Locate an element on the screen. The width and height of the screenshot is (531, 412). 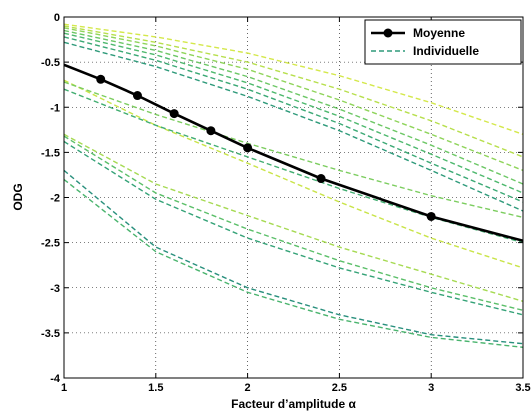
legend-box is located at coordinates (443, 42).